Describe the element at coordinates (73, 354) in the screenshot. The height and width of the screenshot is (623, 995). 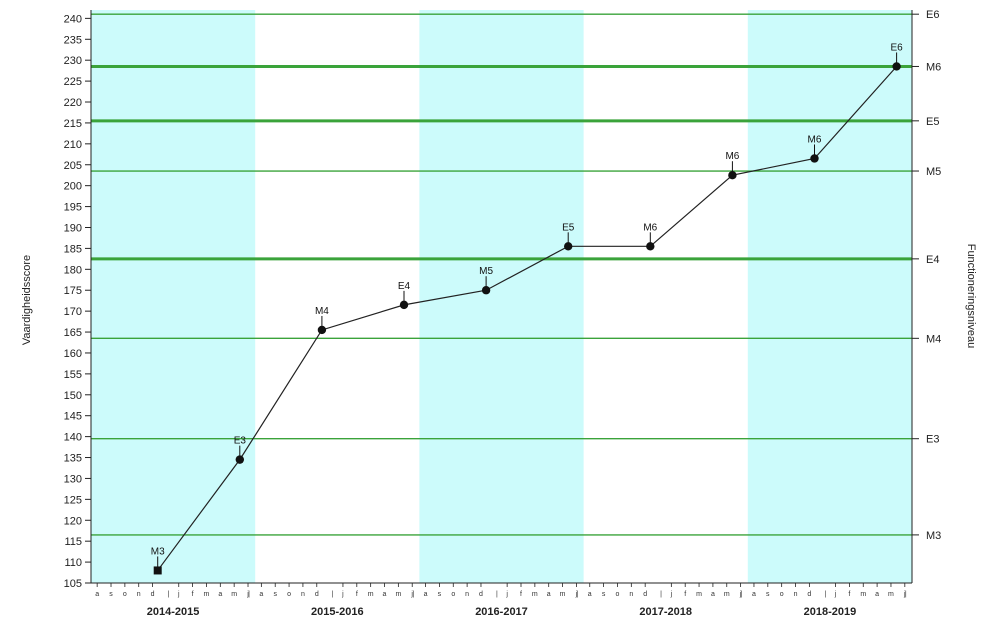
I see `y-tick-label: 160` at that location.